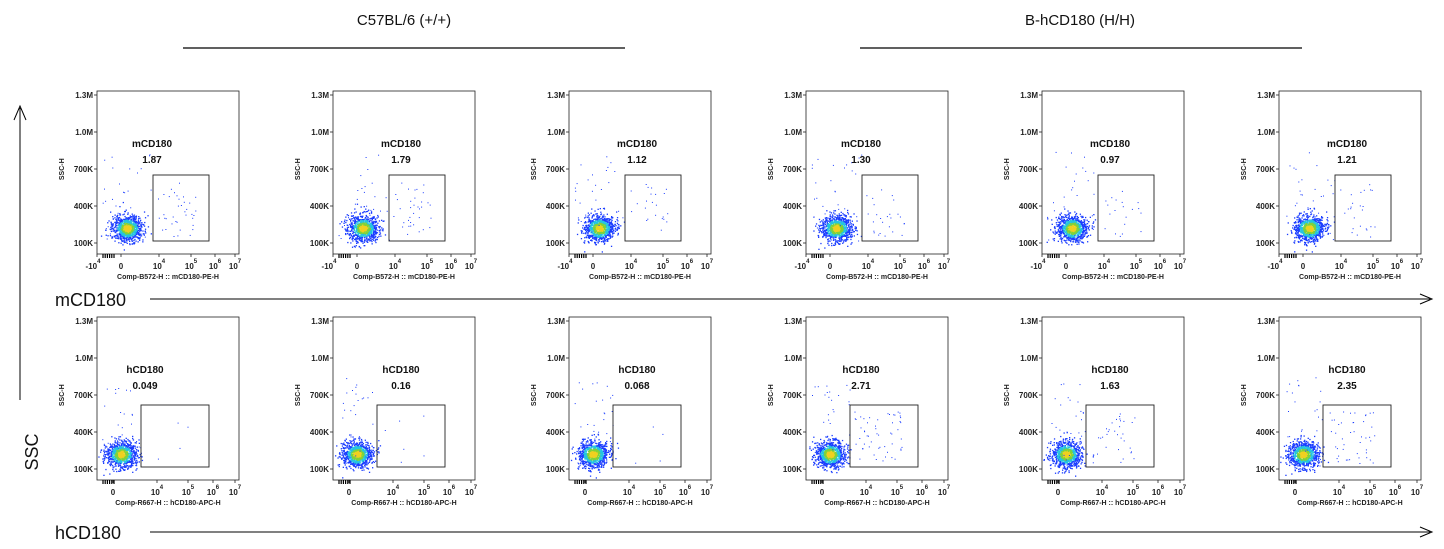 The image size is (1444, 549). I want to click on x-tick-label: 10⁷, so click(235, 265).